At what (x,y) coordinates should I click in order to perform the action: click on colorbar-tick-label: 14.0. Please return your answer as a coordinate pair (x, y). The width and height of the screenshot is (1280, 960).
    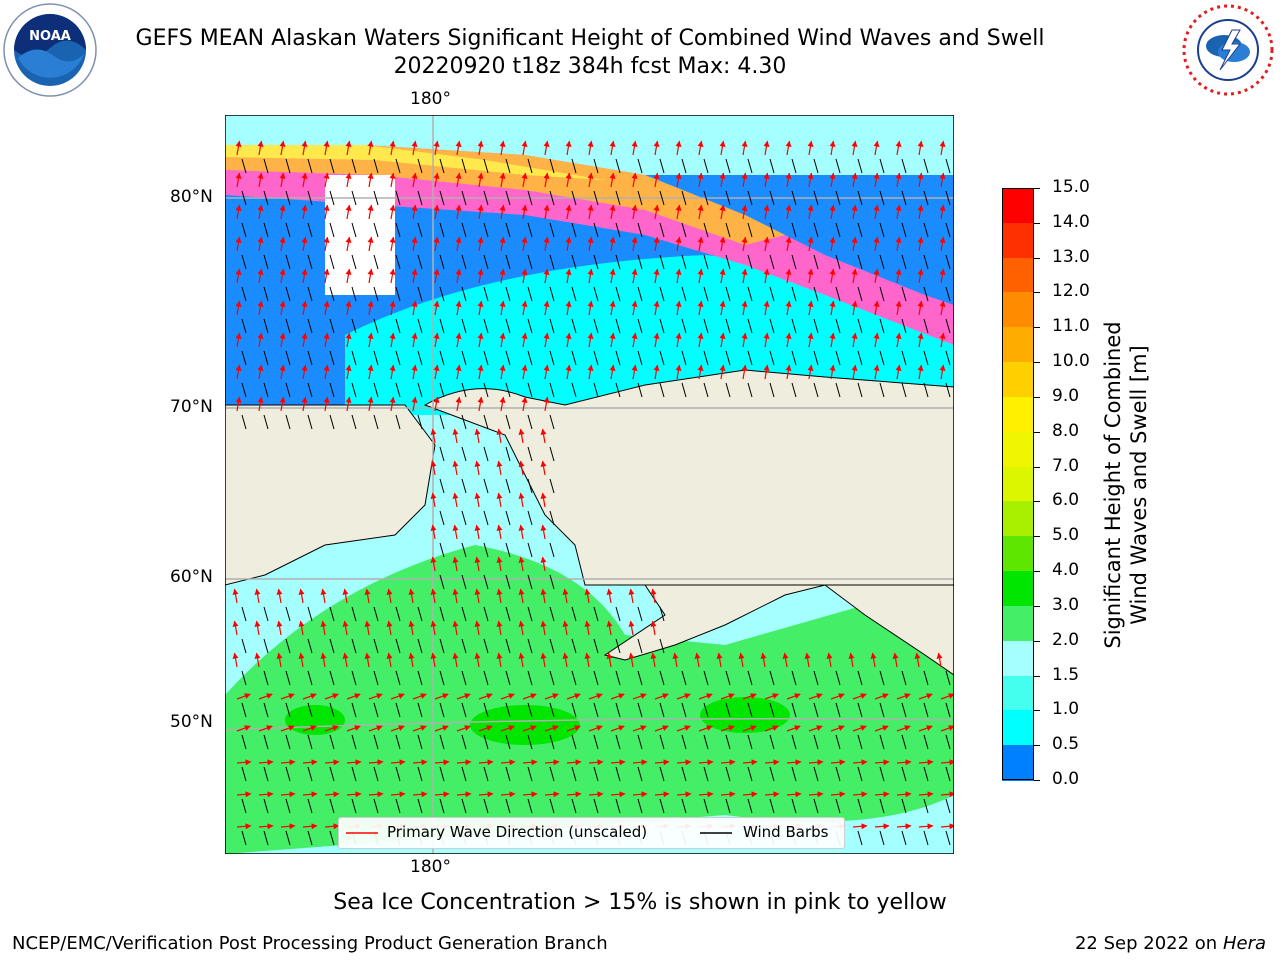
    Looking at the image, I should click on (1071, 221).